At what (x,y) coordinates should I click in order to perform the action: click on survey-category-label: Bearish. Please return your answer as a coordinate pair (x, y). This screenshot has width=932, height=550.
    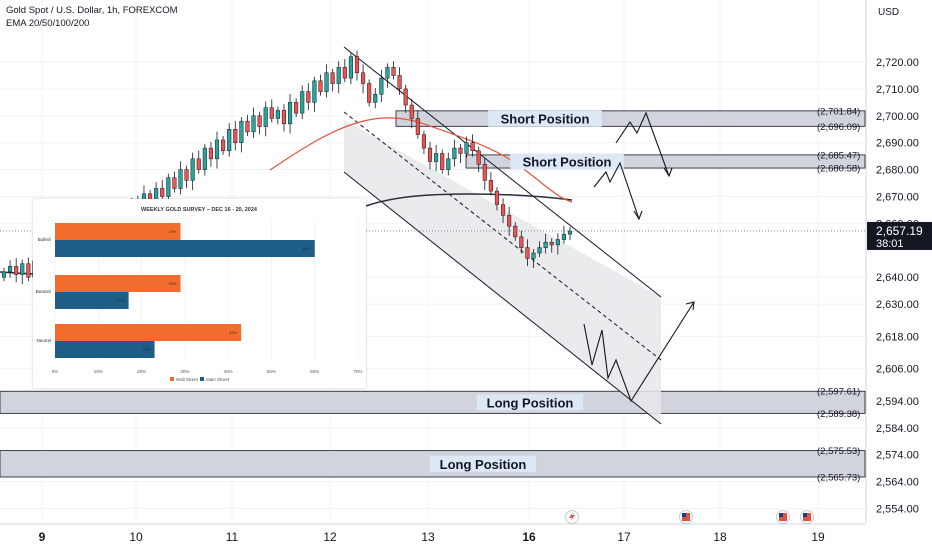
    Looking at the image, I should click on (44, 291).